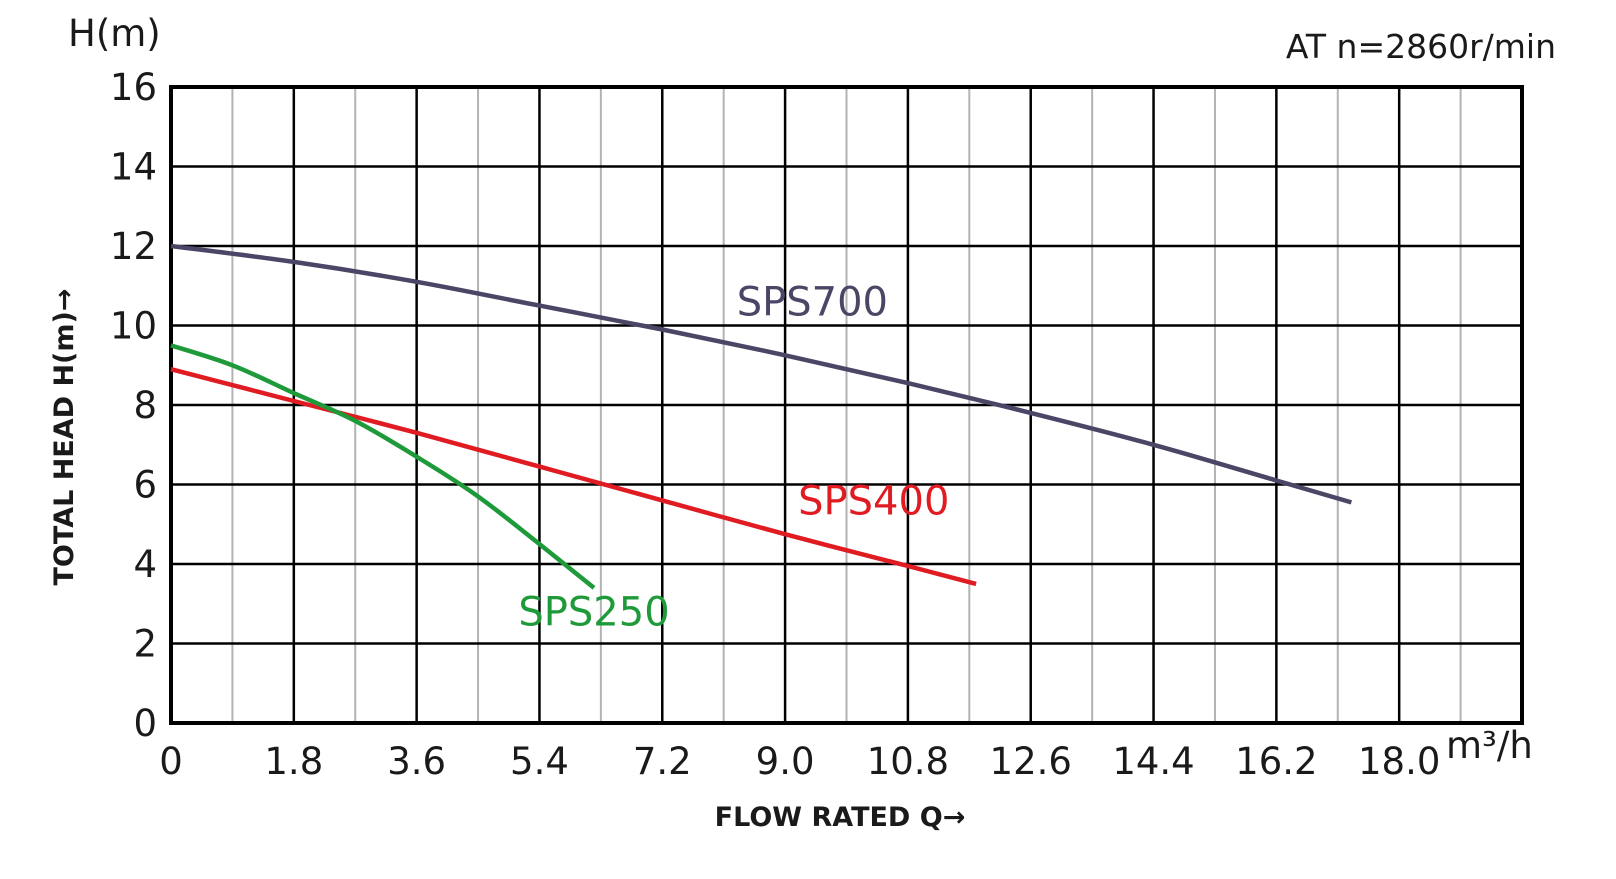 This screenshot has width=1616, height=879. What do you see at coordinates (145, 644) in the screenshot?
I see `y-tick-label: 2` at bounding box center [145, 644].